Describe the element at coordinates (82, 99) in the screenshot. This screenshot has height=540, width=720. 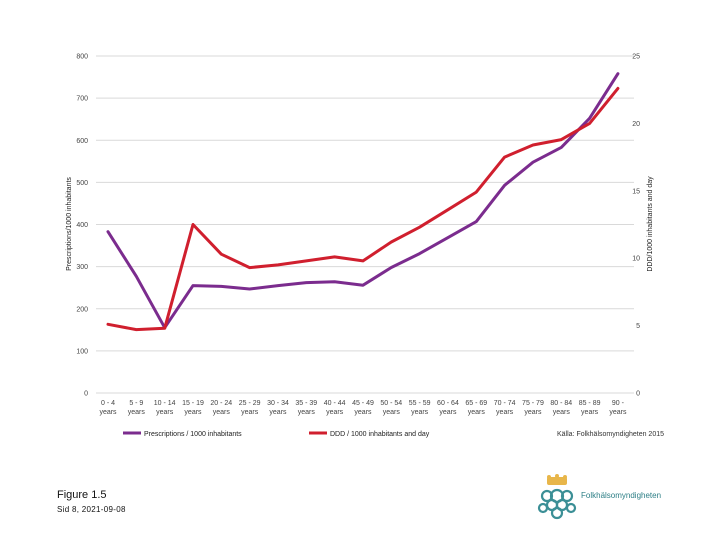
I see `left-tick-label: 700` at that location.